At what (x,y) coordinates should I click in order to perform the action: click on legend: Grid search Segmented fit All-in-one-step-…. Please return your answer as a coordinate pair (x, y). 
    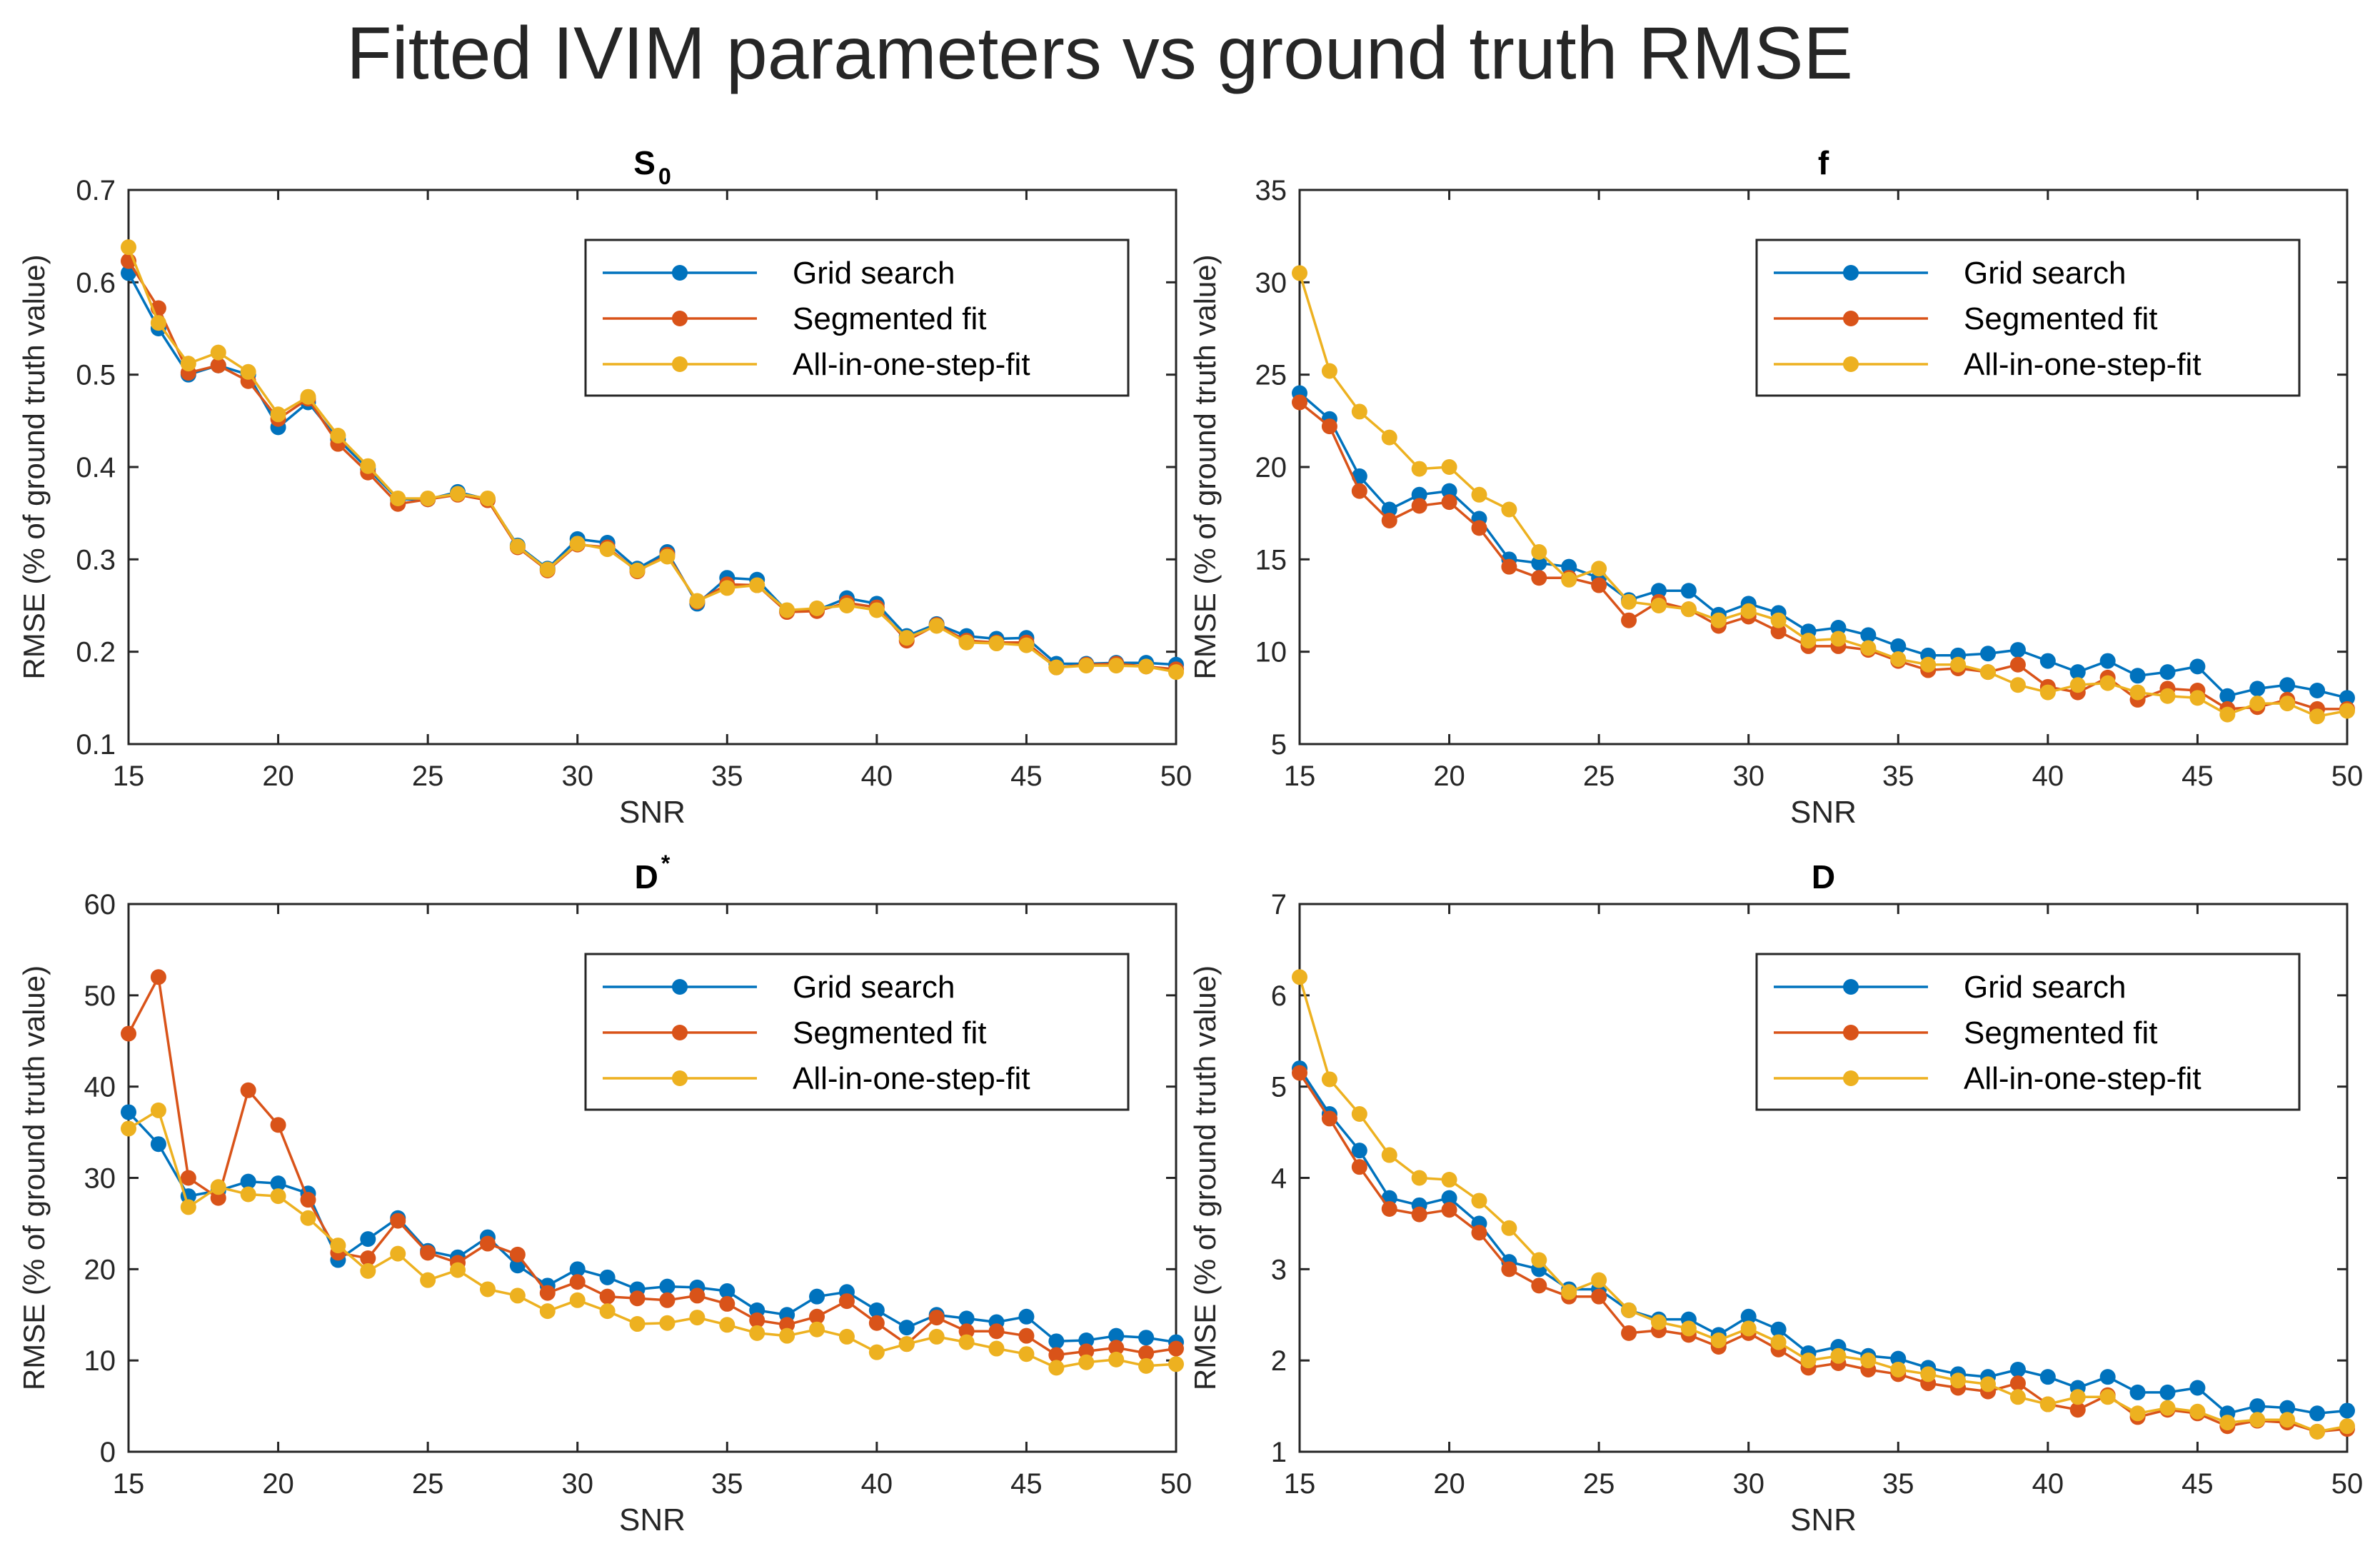
    Looking at the image, I should click on (857, 318).